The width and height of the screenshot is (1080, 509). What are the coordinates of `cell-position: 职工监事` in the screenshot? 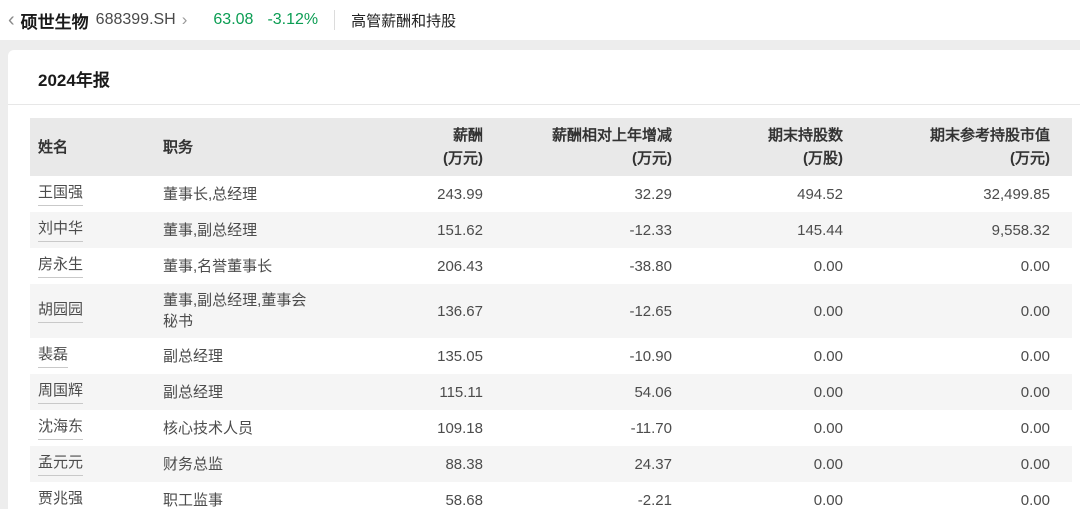 It's located at (193, 500).